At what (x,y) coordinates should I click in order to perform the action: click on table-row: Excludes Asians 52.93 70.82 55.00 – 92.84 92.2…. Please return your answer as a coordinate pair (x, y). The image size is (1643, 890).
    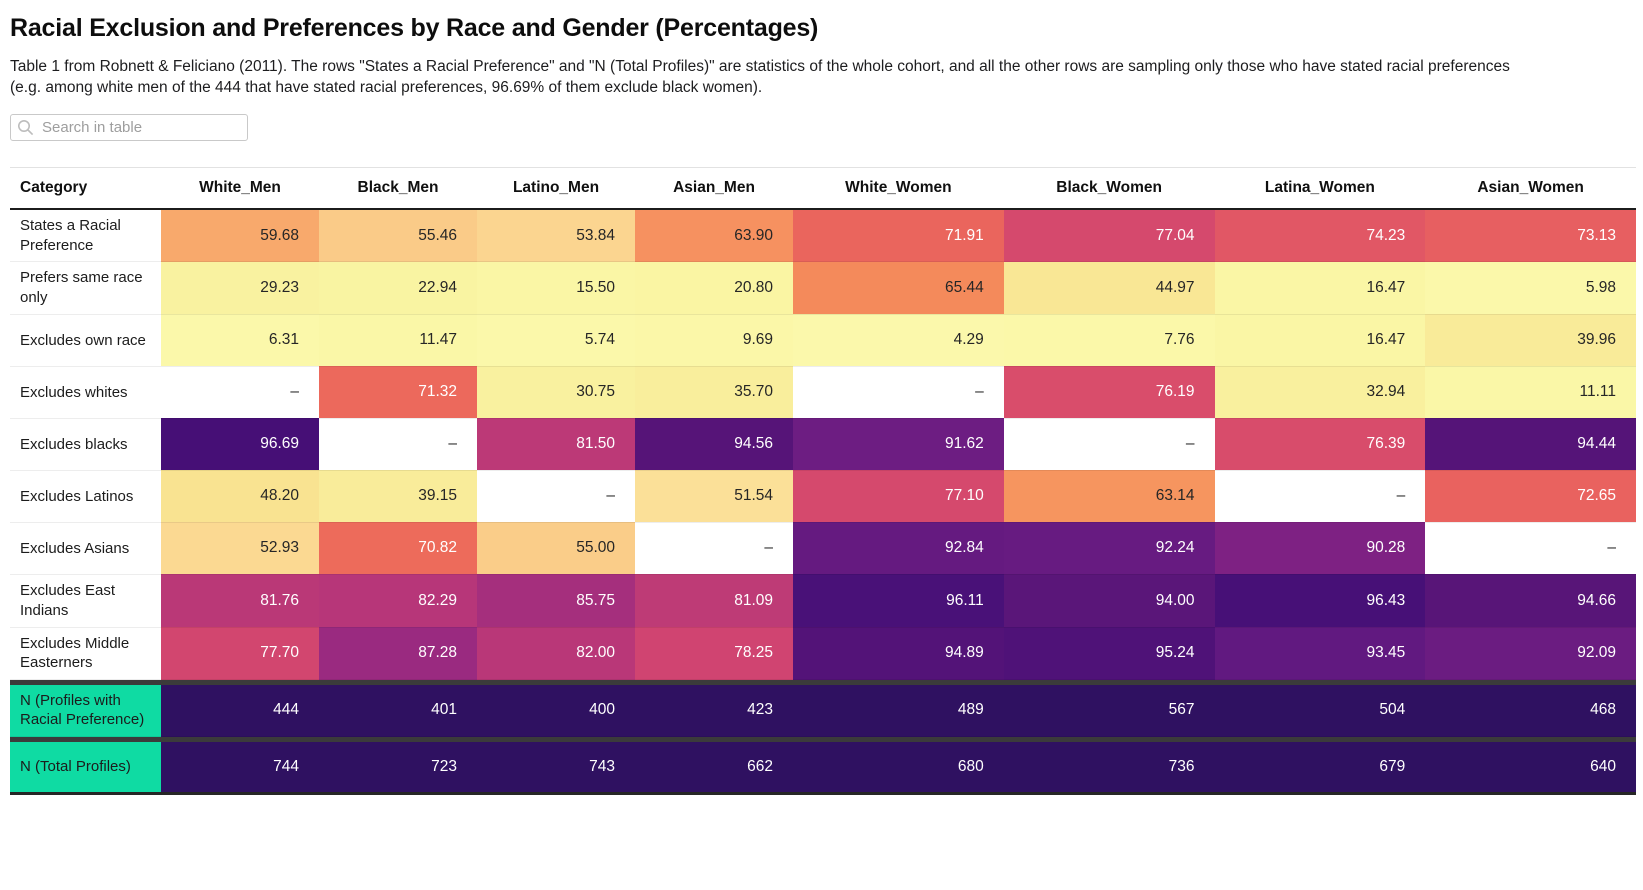
    Looking at the image, I should click on (823, 548).